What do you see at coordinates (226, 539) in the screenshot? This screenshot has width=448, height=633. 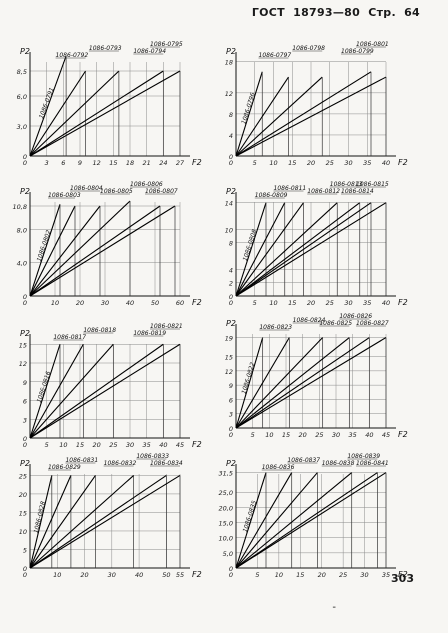 I see `y-tick-label: 10,0` at bounding box center [226, 539].